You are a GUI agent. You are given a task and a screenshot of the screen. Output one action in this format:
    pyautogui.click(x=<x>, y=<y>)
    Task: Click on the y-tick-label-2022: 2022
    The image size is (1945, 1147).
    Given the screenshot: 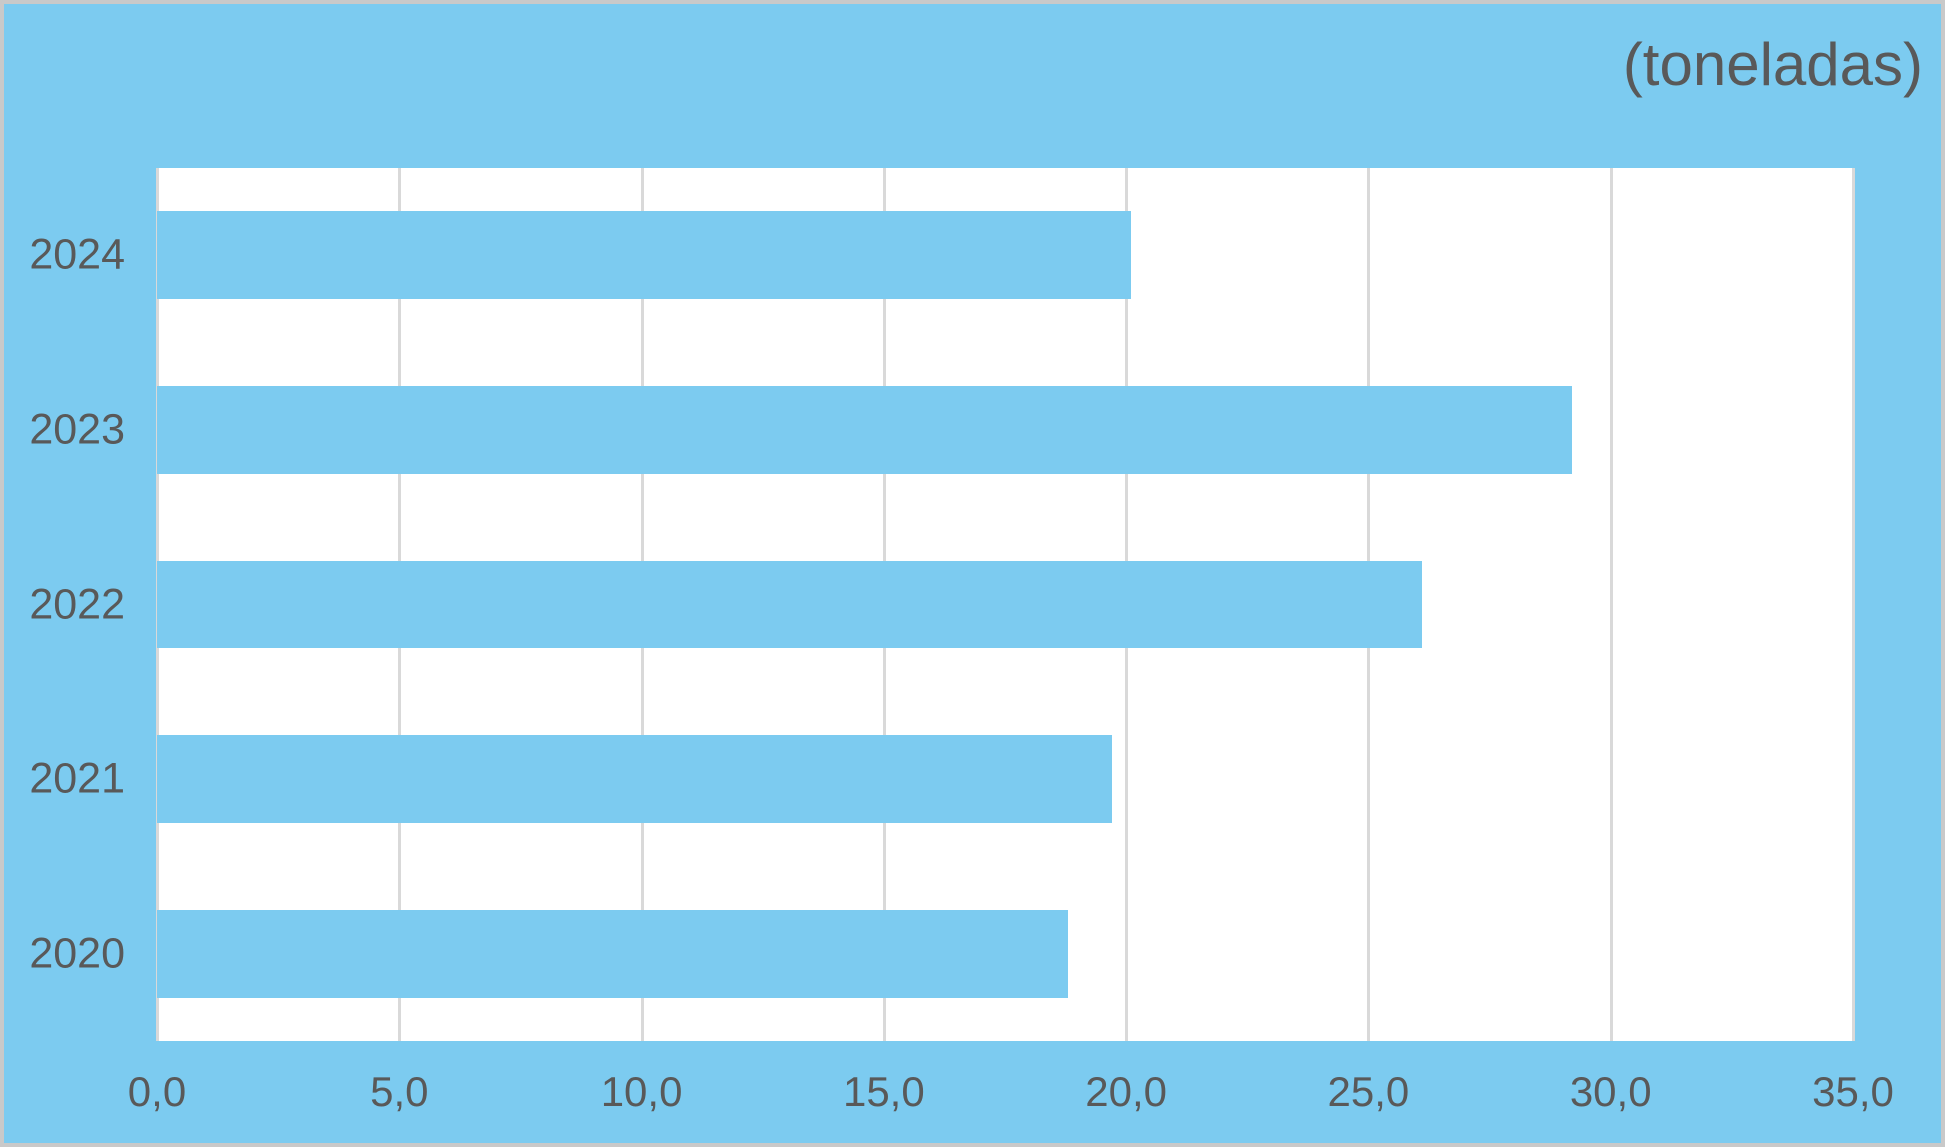 What is the action you would take?
    pyautogui.click(x=77, y=604)
    